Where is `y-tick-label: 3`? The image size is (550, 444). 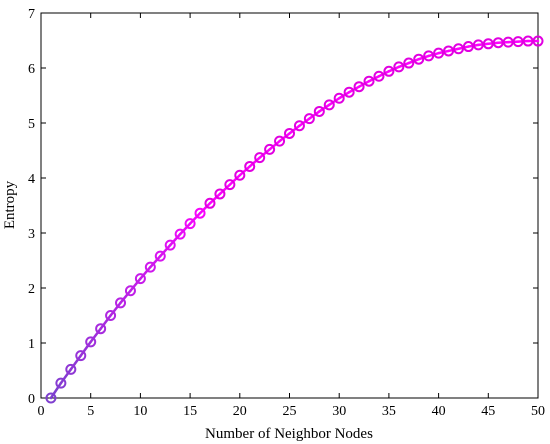 y-tick-label: 3 is located at coordinates (31, 234).